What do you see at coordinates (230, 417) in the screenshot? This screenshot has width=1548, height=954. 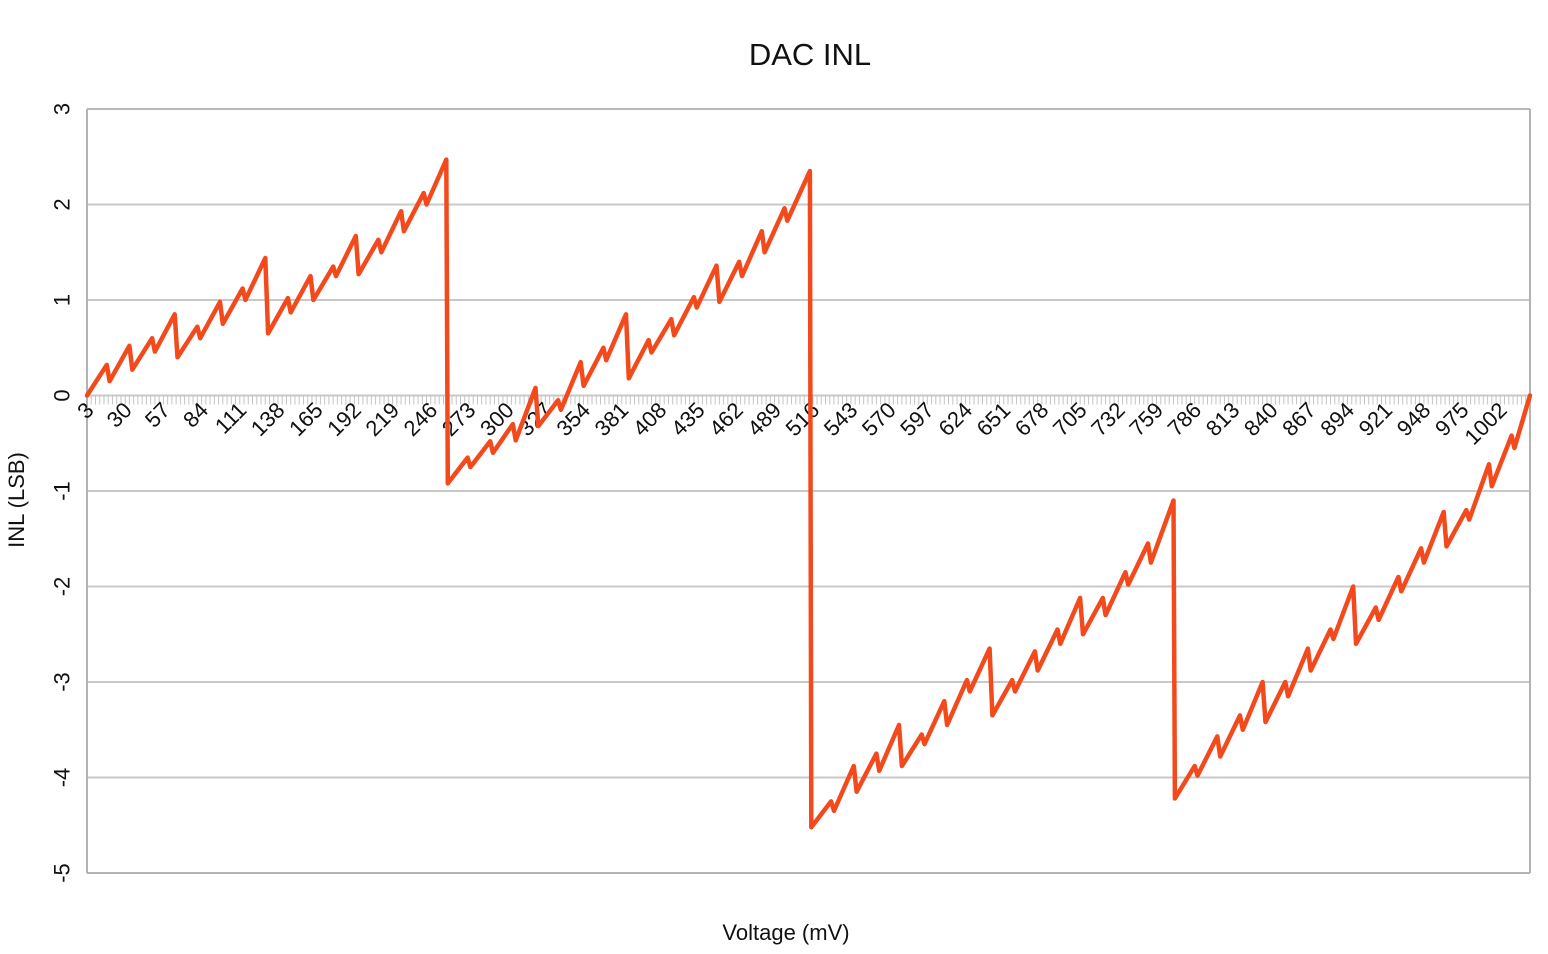 I see `x-tick-label: 111` at bounding box center [230, 417].